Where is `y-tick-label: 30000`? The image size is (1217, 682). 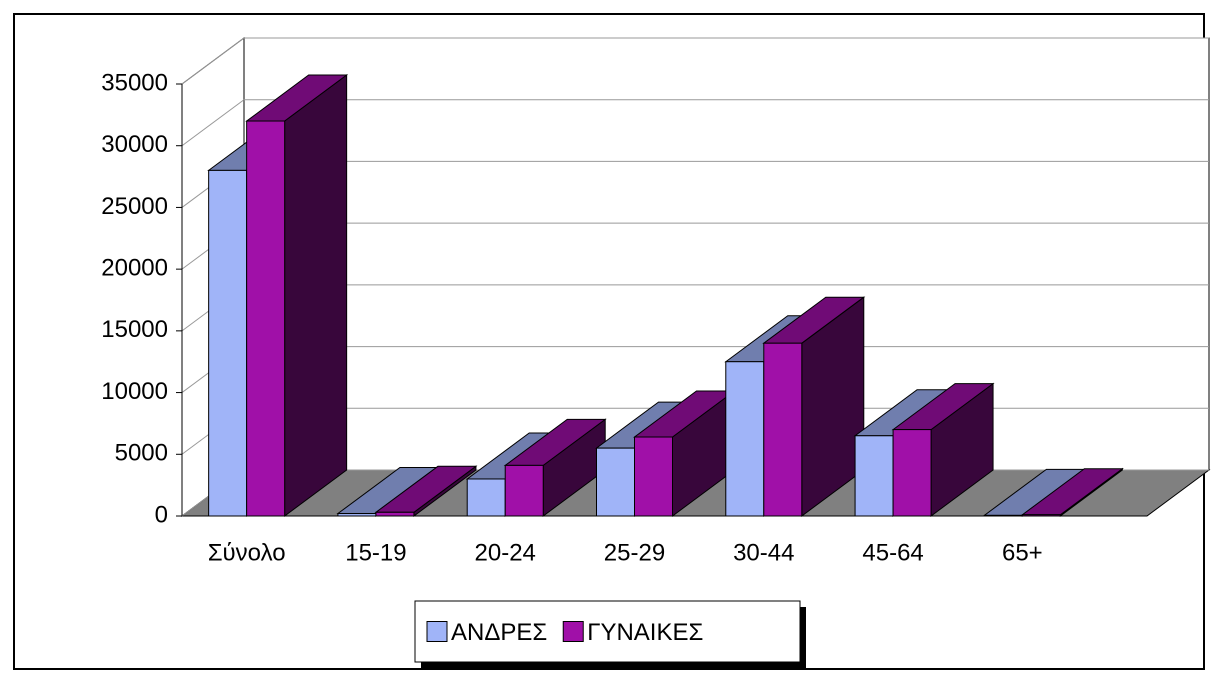
y-tick-label: 30000 is located at coordinates (134, 144).